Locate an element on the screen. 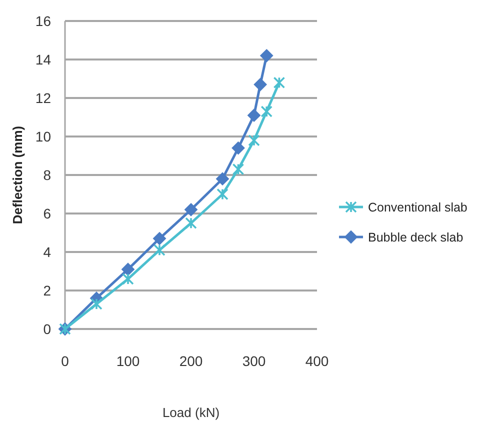  y-tick-label: 0 is located at coordinates (47, 328).